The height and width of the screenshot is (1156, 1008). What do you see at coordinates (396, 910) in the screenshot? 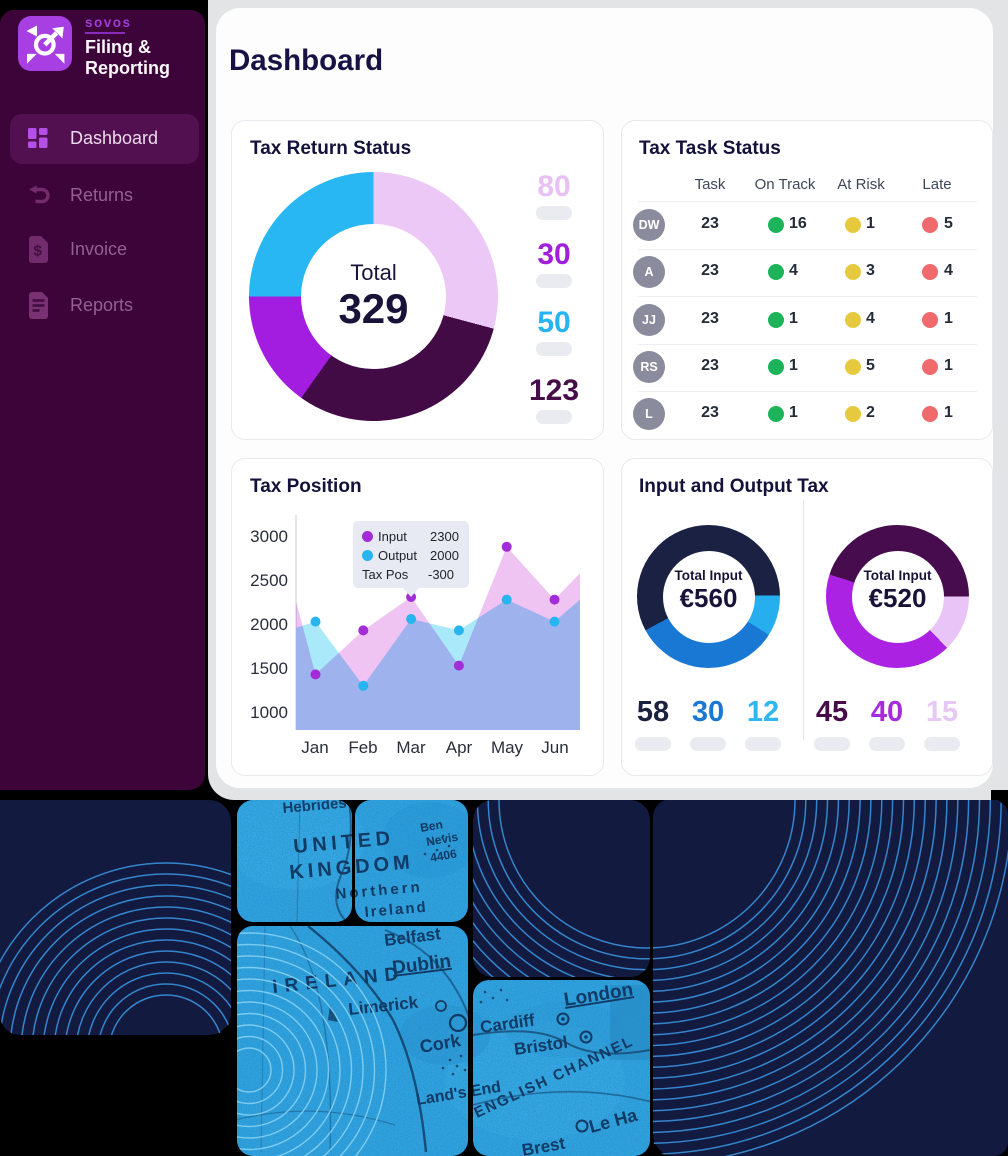
I see `svg-text: Ireland` at bounding box center [396, 910].